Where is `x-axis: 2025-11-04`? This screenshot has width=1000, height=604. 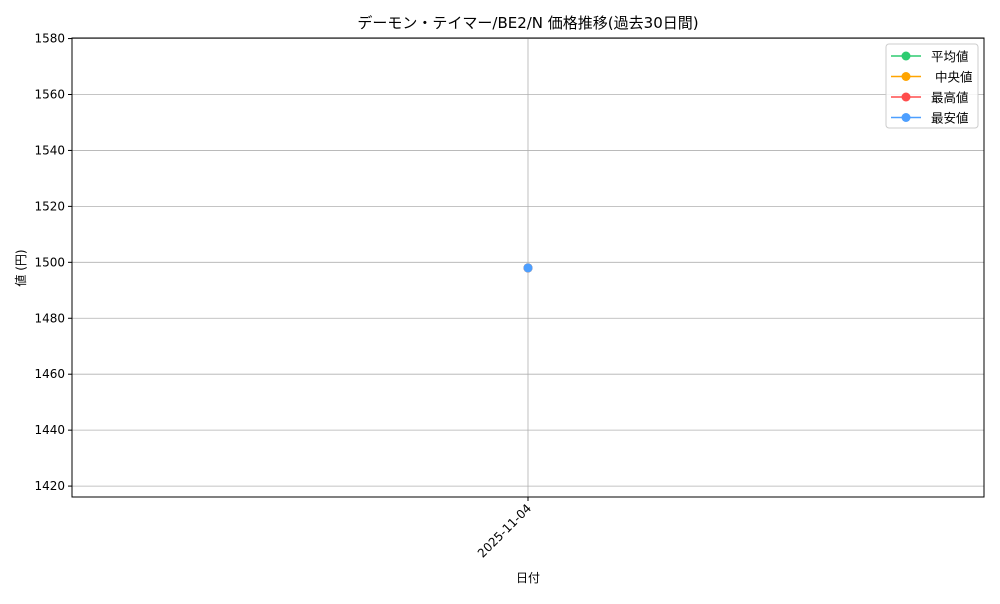 x-axis: 2025-11-04 is located at coordinates (504, 528).